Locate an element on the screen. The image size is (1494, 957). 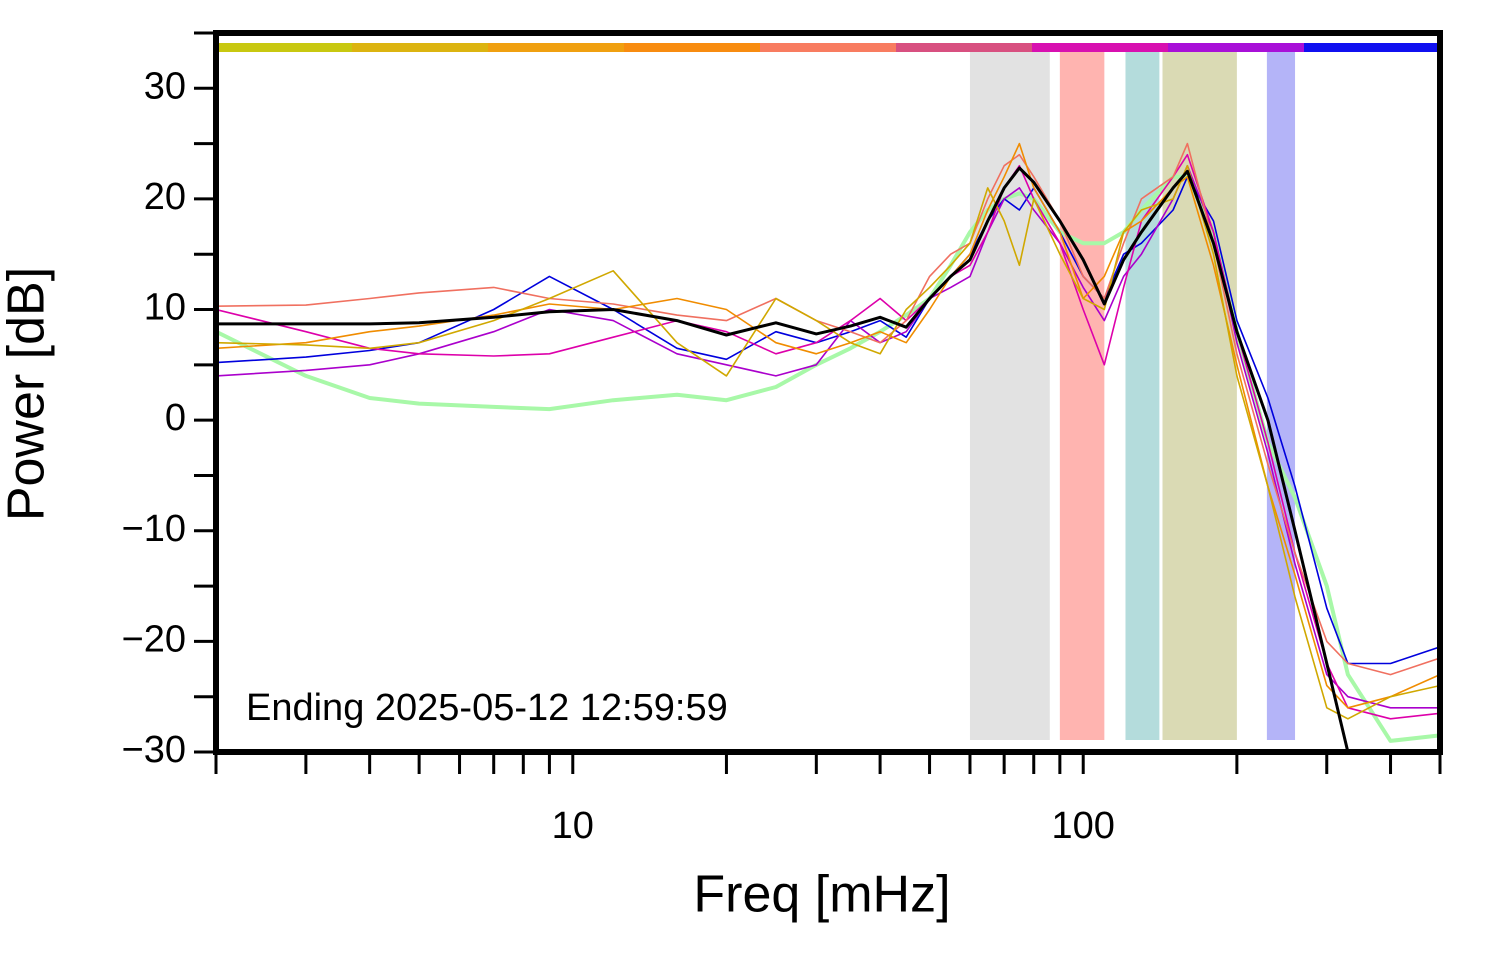
x-tick-label: 10 is located at coordinates (573, 826).